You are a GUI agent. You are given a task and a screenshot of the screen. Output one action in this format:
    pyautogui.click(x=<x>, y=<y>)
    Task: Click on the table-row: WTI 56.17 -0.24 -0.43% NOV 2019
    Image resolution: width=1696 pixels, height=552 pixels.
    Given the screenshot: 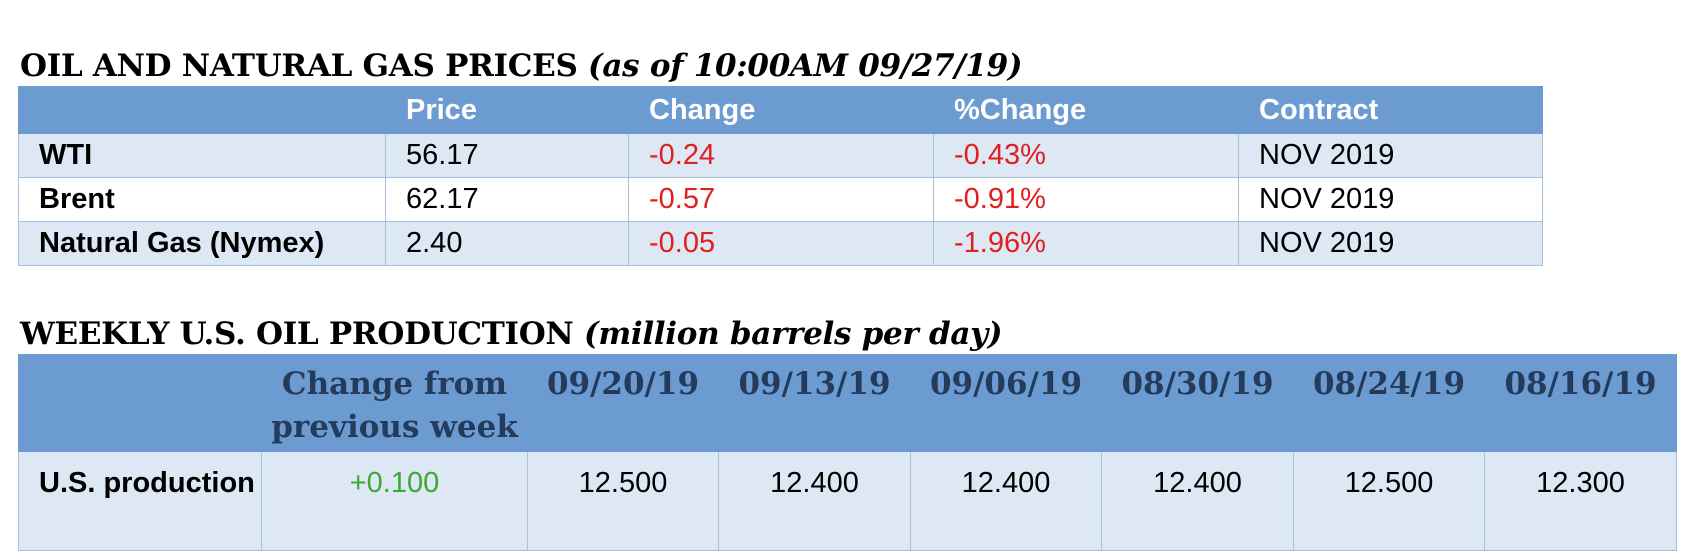 What is the action you would take?
    pyautogui.click(x=780, y=155)
    